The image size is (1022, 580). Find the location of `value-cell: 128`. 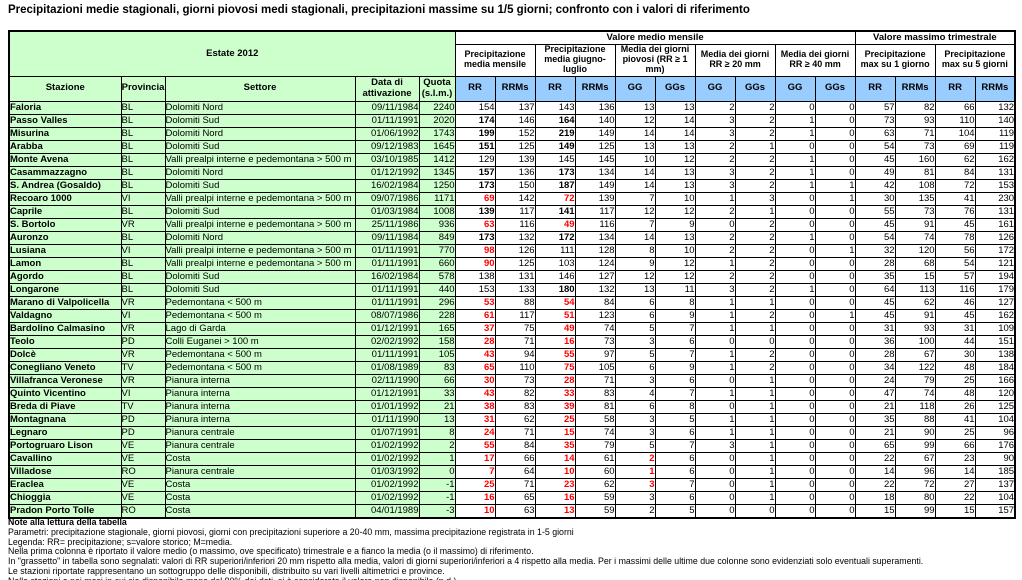

value-cell: 128 is located at coordinates (595, 250).